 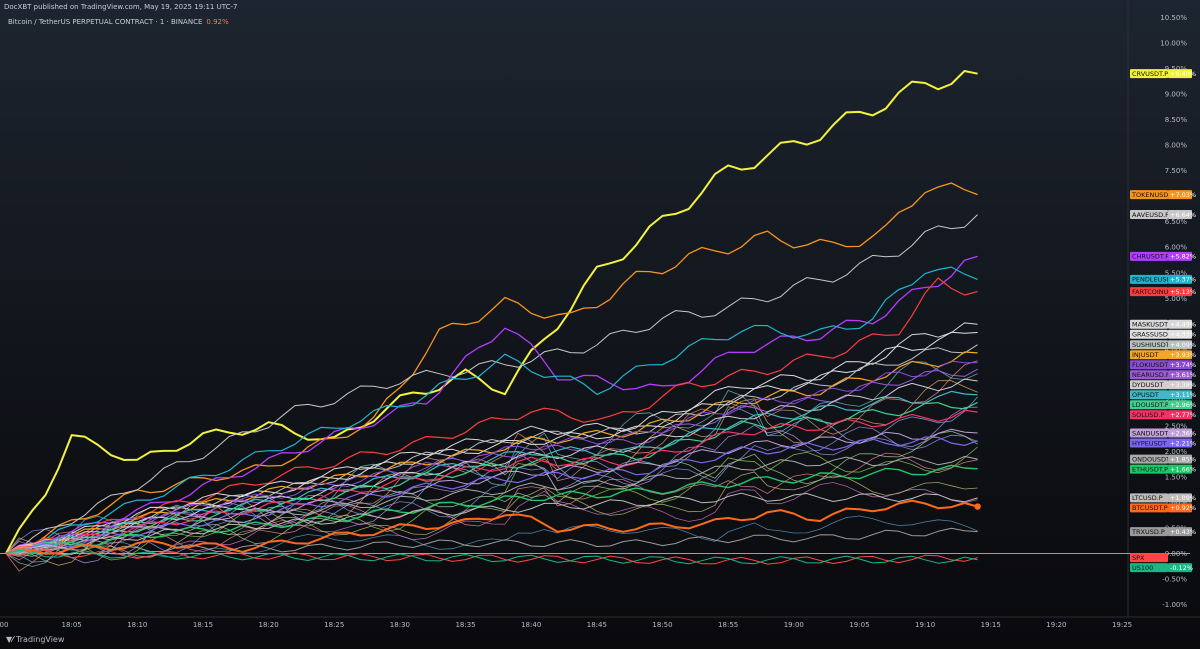 What do you see at coordinates (1176, 477) in the screenshot?
I see `y-tick-label: 1.50%` at bounding box center [1176, 477].